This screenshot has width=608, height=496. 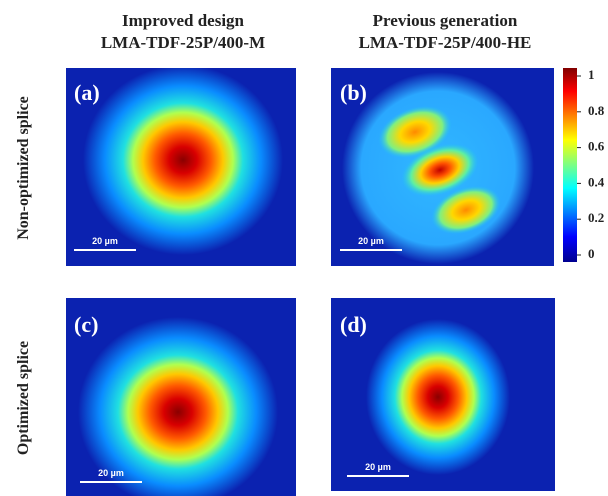 What do you see at coordinates (353, 92) in the screenshot?
I see `panel-label: (b)` at bounding box center [353, 92].